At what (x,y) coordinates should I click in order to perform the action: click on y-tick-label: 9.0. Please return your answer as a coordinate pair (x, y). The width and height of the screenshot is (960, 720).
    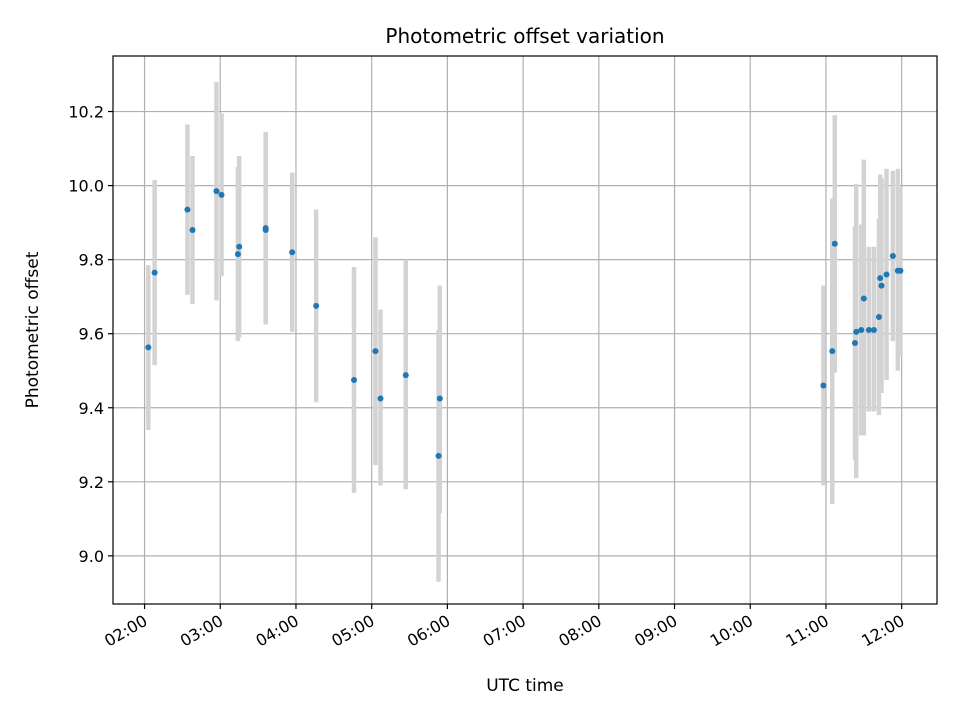
    Looking at the image, I should click on (91, 556).